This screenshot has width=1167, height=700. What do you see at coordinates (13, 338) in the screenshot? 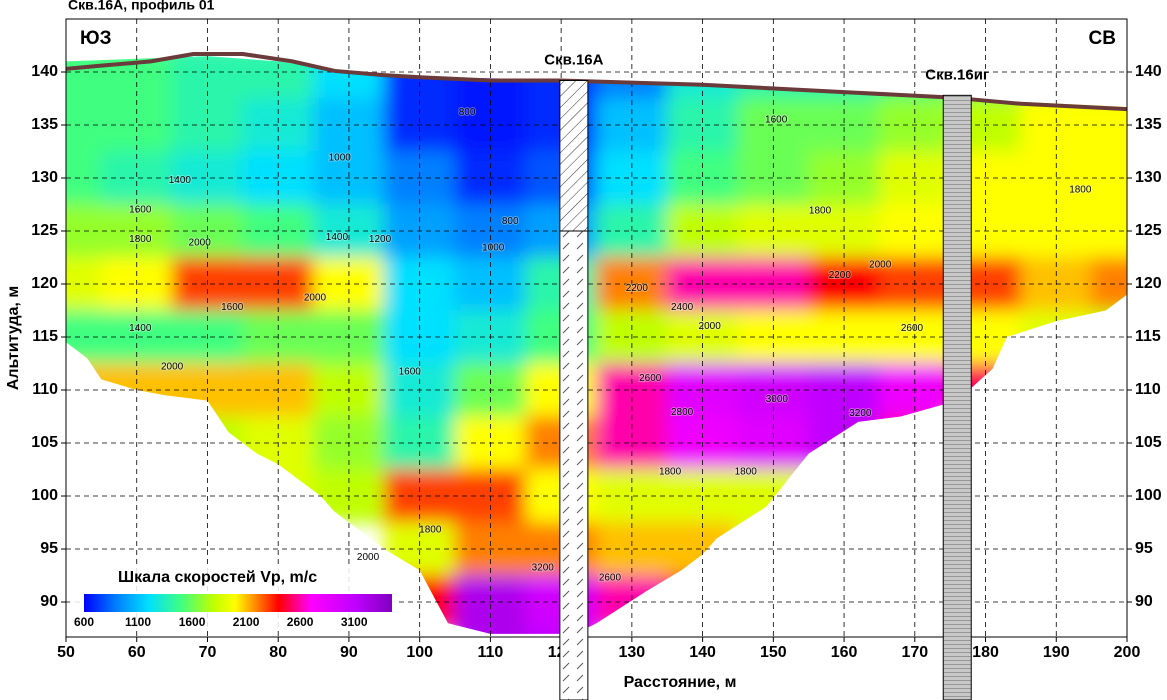
I see `y-axis-title: Альтитуда, м` at bounding box center [13, 338].